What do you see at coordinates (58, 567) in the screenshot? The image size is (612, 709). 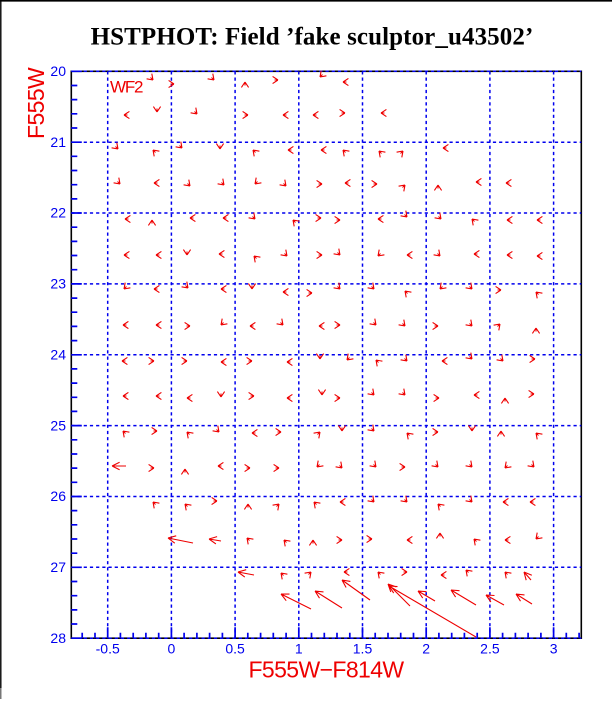 I see `svg-text: 27` at bounding box center [58, 567].